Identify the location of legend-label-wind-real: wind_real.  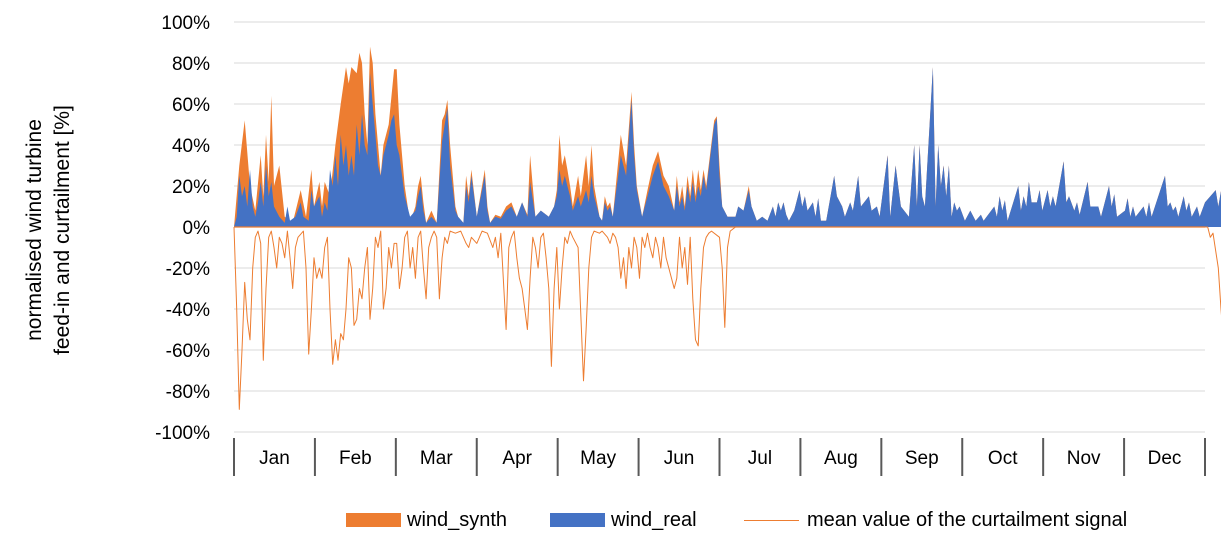
(654, 519).